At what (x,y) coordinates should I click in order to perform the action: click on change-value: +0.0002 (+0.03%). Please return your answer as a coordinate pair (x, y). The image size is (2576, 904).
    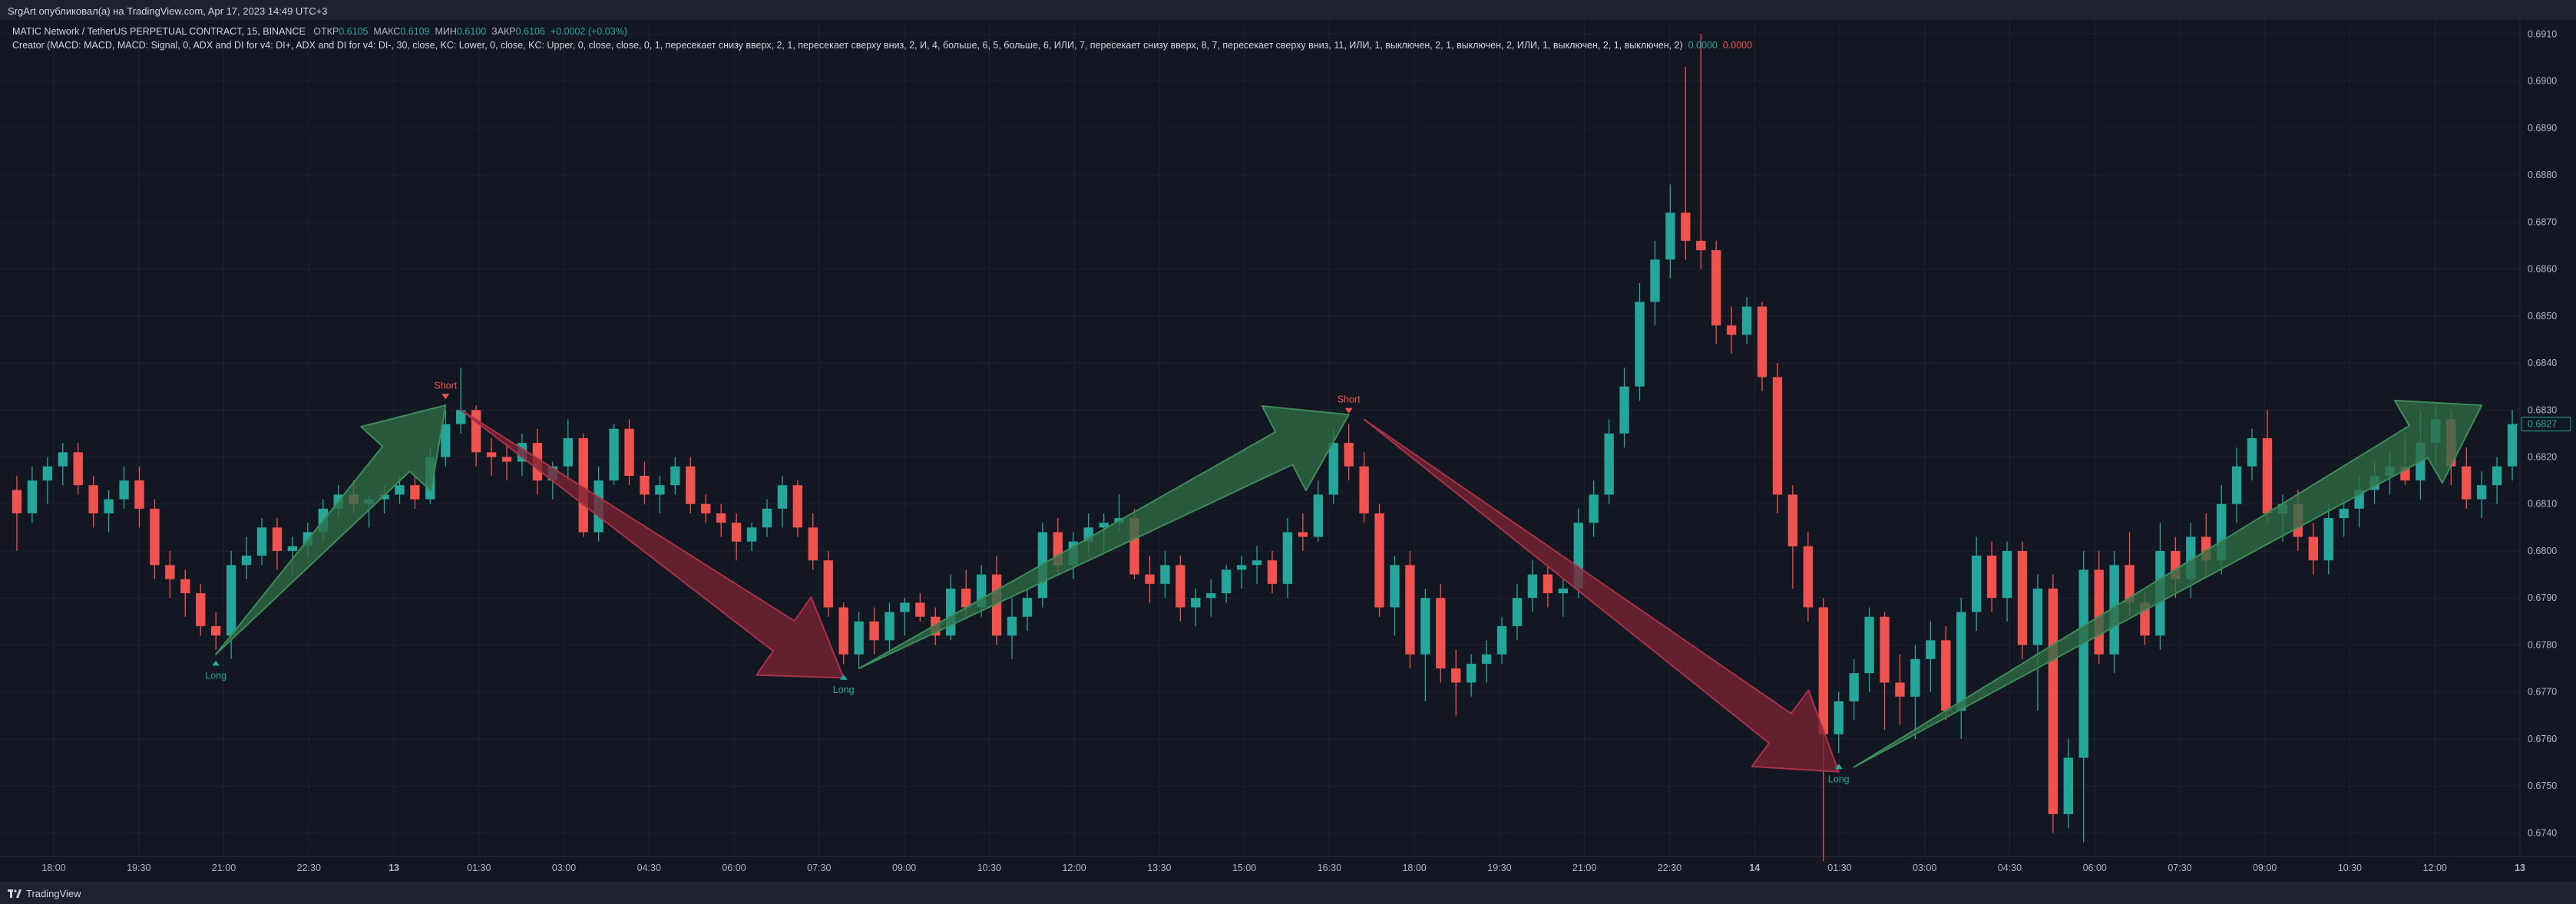
    Looking at the image, I should click on (588, 32).